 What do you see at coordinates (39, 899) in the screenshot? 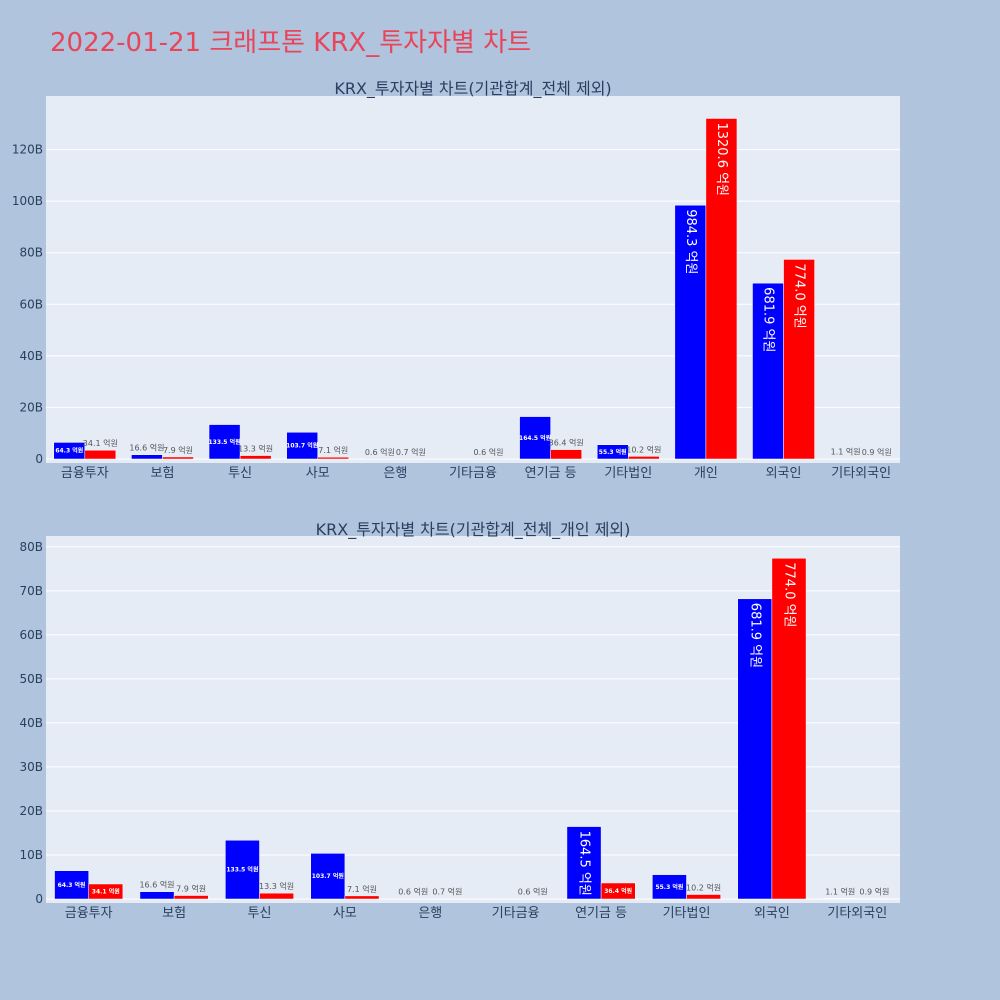
I see `y-tick-label: 0` at bounding box center [39, 899].